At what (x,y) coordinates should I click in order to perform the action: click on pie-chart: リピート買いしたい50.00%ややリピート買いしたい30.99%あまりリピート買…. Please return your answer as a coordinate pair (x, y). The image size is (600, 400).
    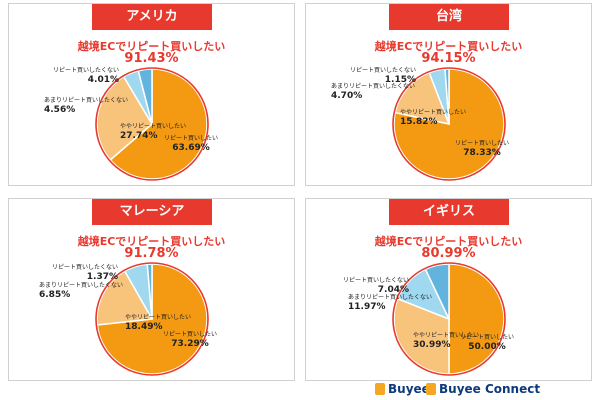
    Looking at the image, I should click on (428, 319).